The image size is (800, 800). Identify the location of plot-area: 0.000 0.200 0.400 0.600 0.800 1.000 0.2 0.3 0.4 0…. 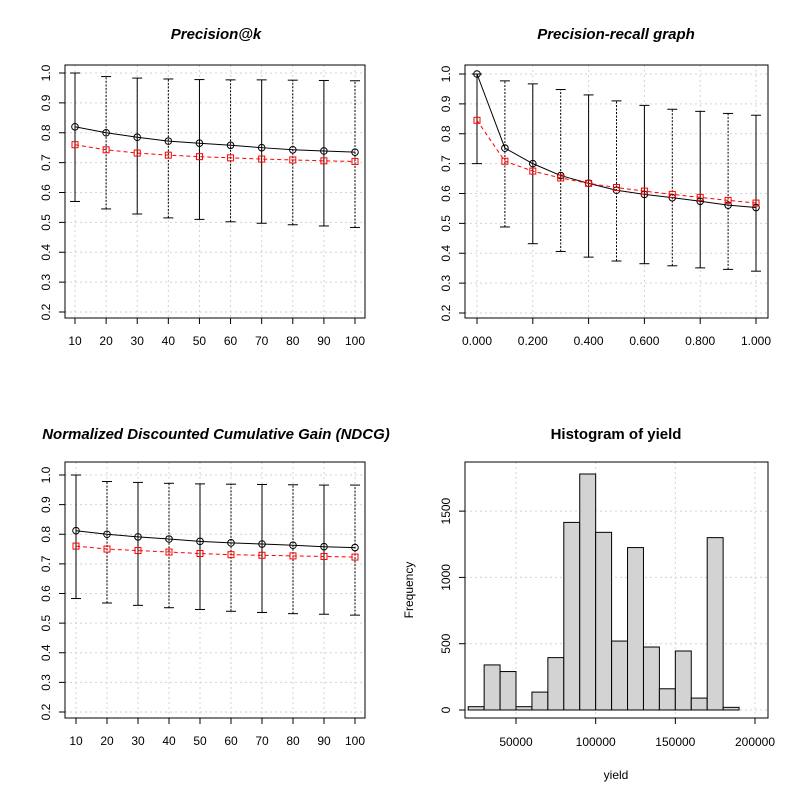
(605, 206).